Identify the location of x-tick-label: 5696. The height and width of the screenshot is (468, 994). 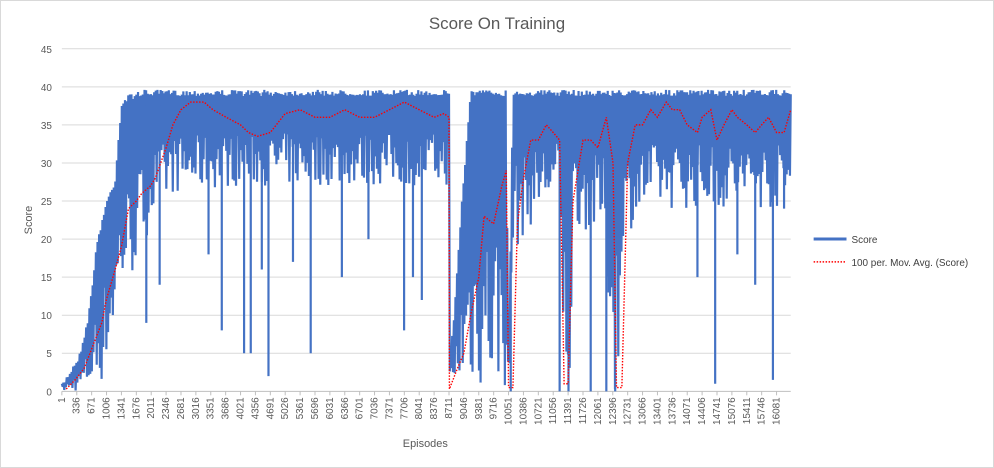
(315, 408).